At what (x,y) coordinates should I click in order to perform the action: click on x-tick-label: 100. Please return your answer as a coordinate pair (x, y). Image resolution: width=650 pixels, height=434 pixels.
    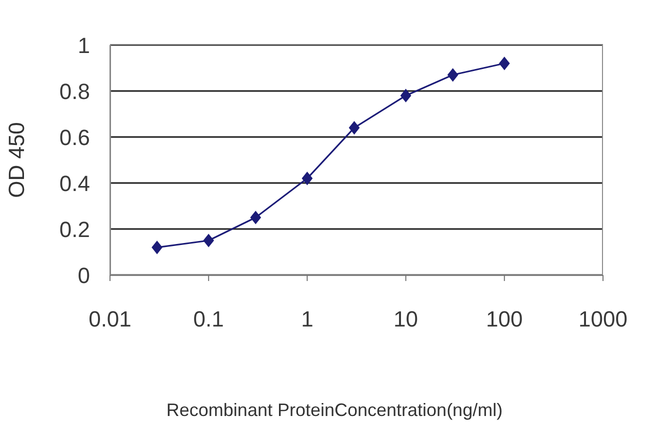
    Looking at the image, I should click on (504, 319).